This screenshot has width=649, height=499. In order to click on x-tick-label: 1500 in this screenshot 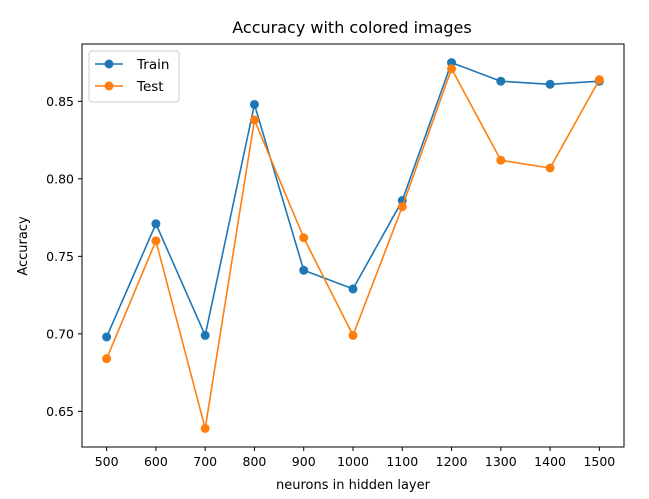, I will do `click(599, 461)`.